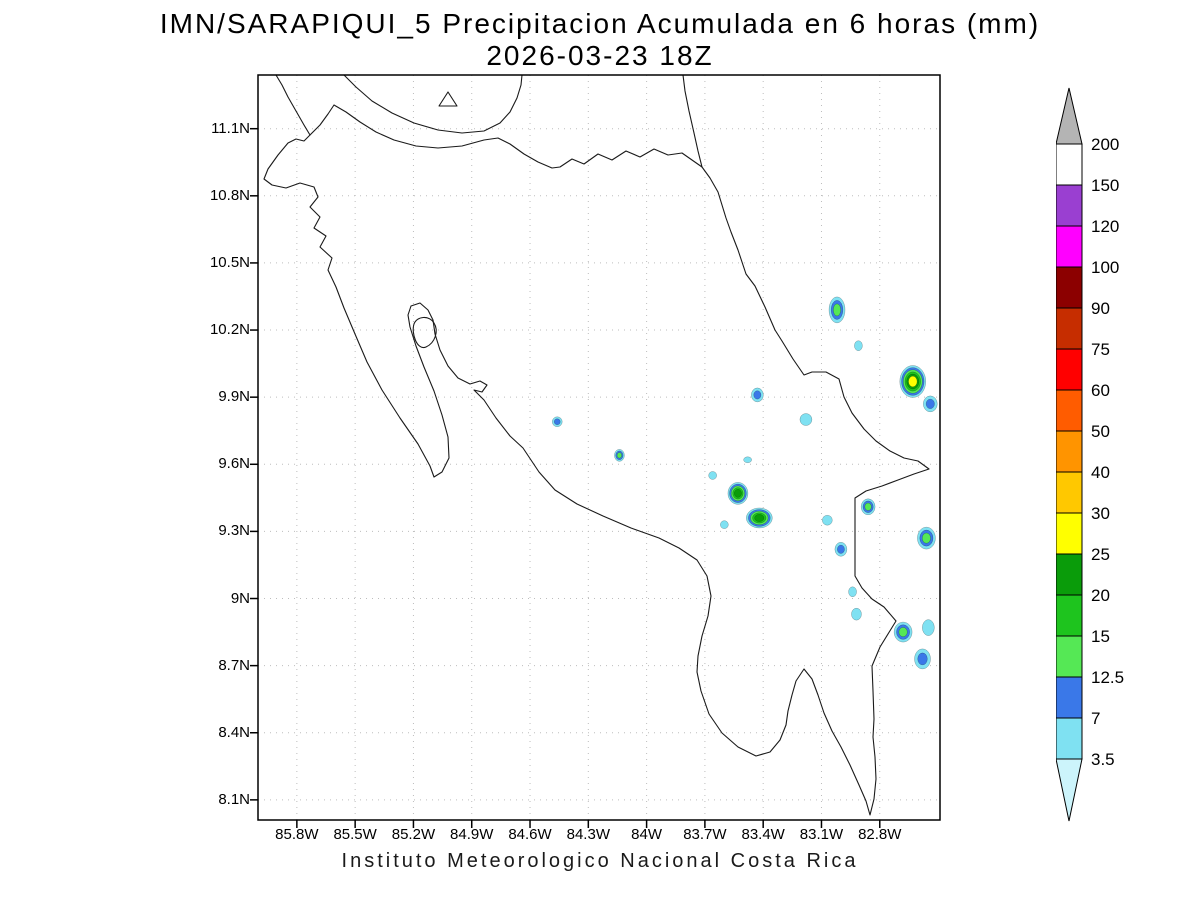 The height and width of the screenshot is (900, 1200). I want to click on colorbar-label: 40, so click(1100, 472).